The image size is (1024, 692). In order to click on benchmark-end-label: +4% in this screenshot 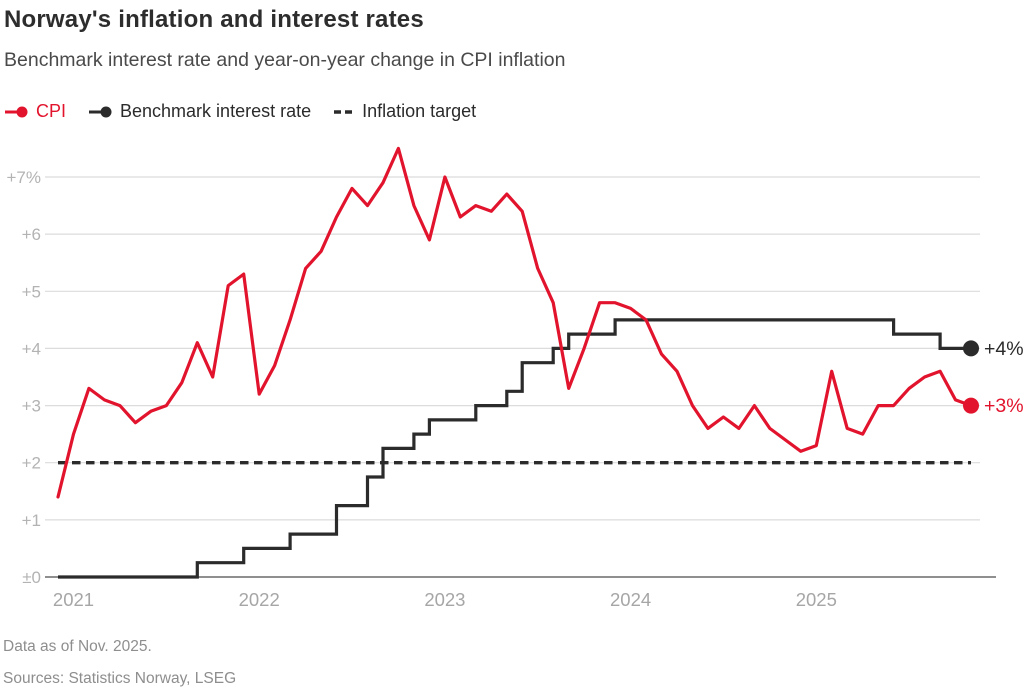, I will do `click(1004, 349)`.